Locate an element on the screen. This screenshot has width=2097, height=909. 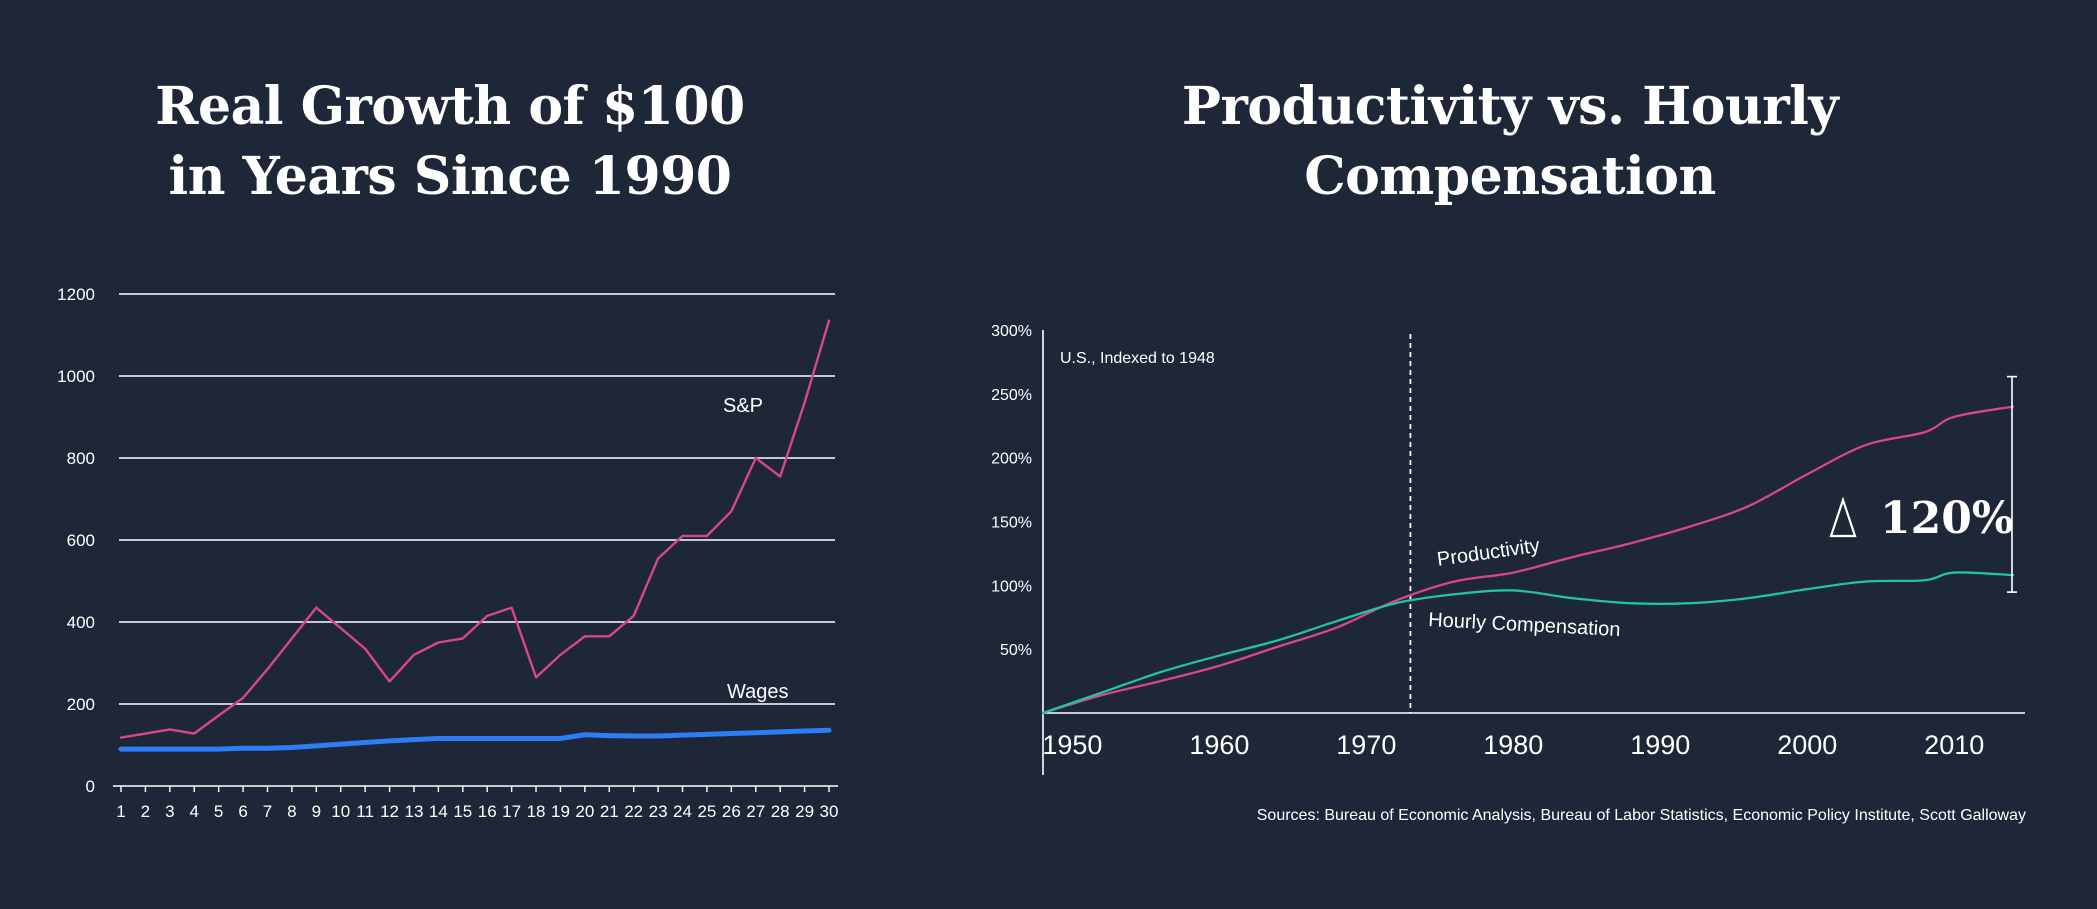
compensation-series-line is located at coordinates (1528, 643).